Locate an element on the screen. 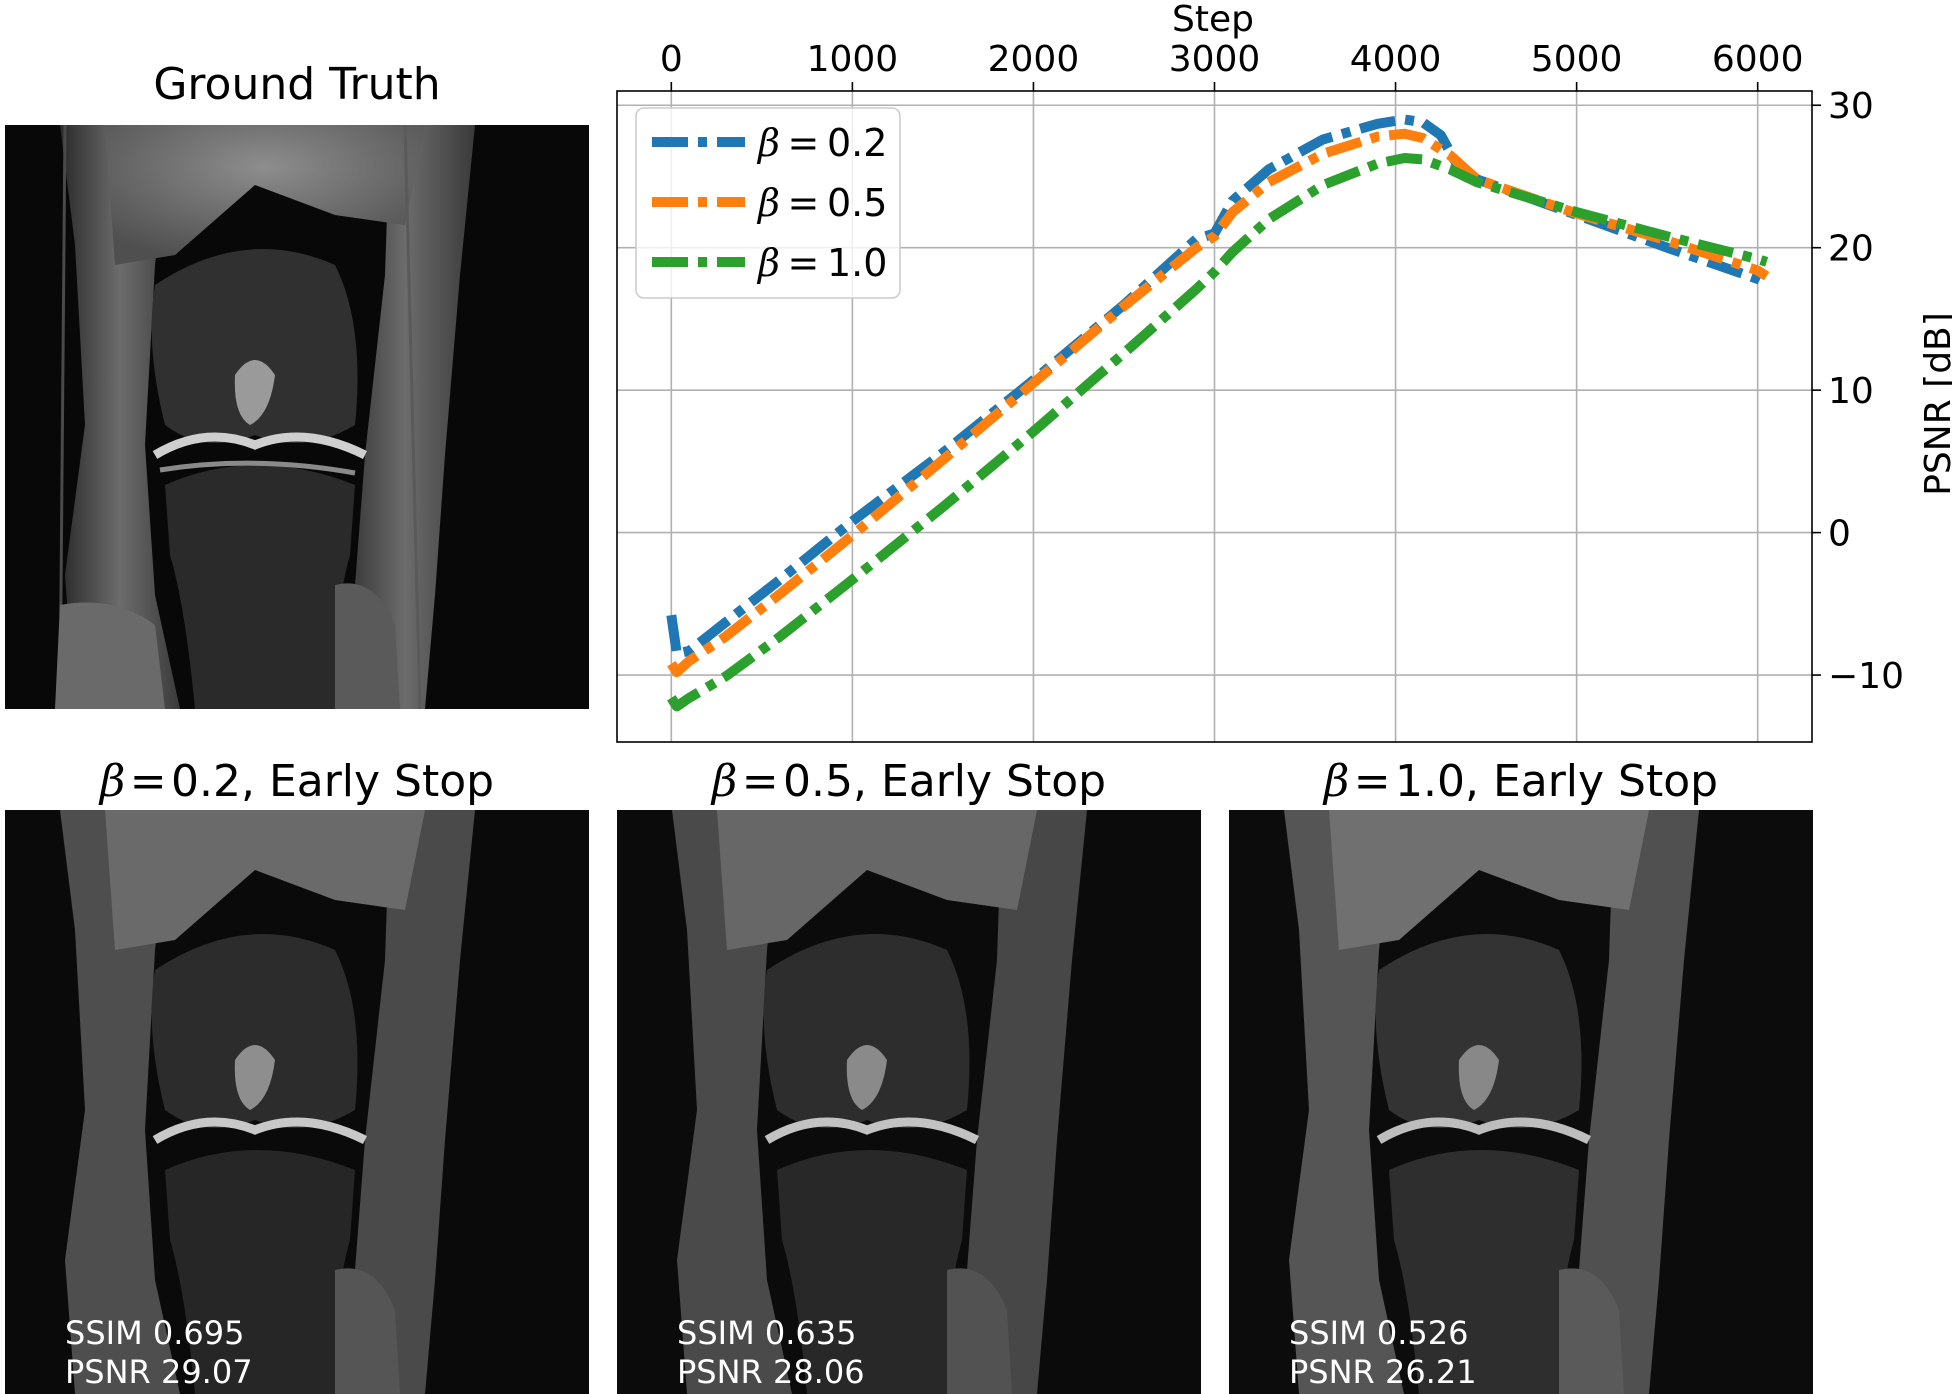 The image size is (1952, 1394). psnr-value: PSNR 29.07 is located at coordinates (159, 1372).